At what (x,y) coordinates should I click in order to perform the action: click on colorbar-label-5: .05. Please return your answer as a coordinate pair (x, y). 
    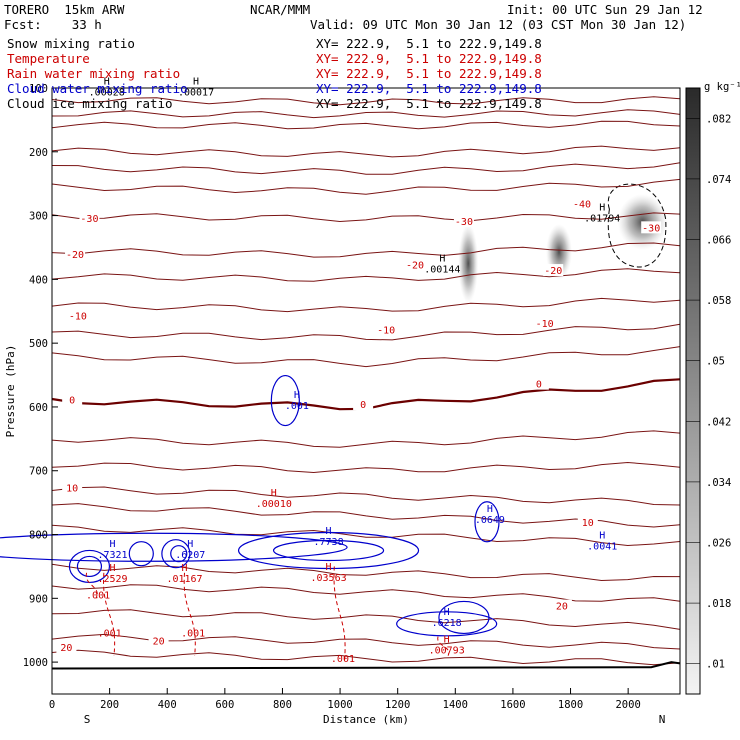
    Looking at the image, I should click on (715, 362).